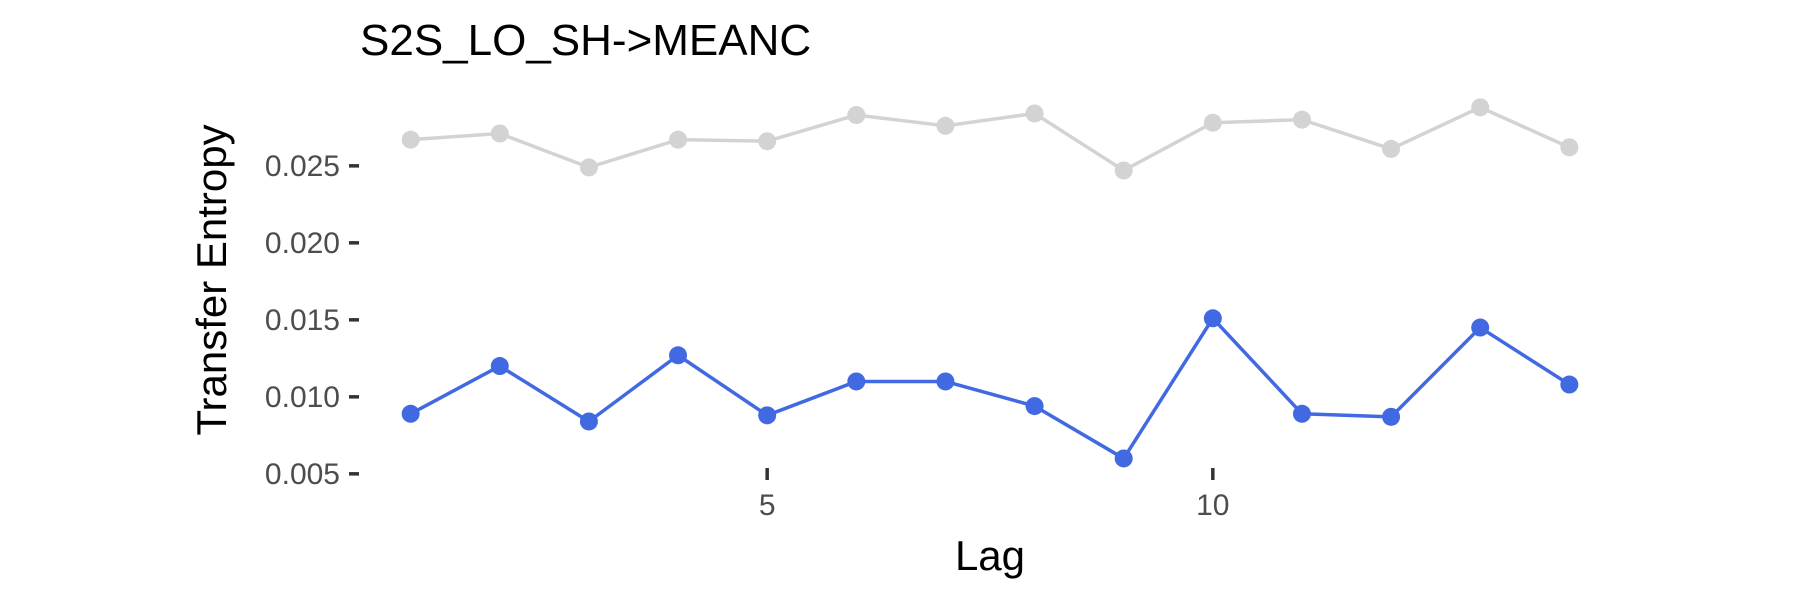 This screenshot has width=1800, height=600. I want to click on y-axis: 0.005 0.010 0.015 0.020 0.025, so click(312, 320).